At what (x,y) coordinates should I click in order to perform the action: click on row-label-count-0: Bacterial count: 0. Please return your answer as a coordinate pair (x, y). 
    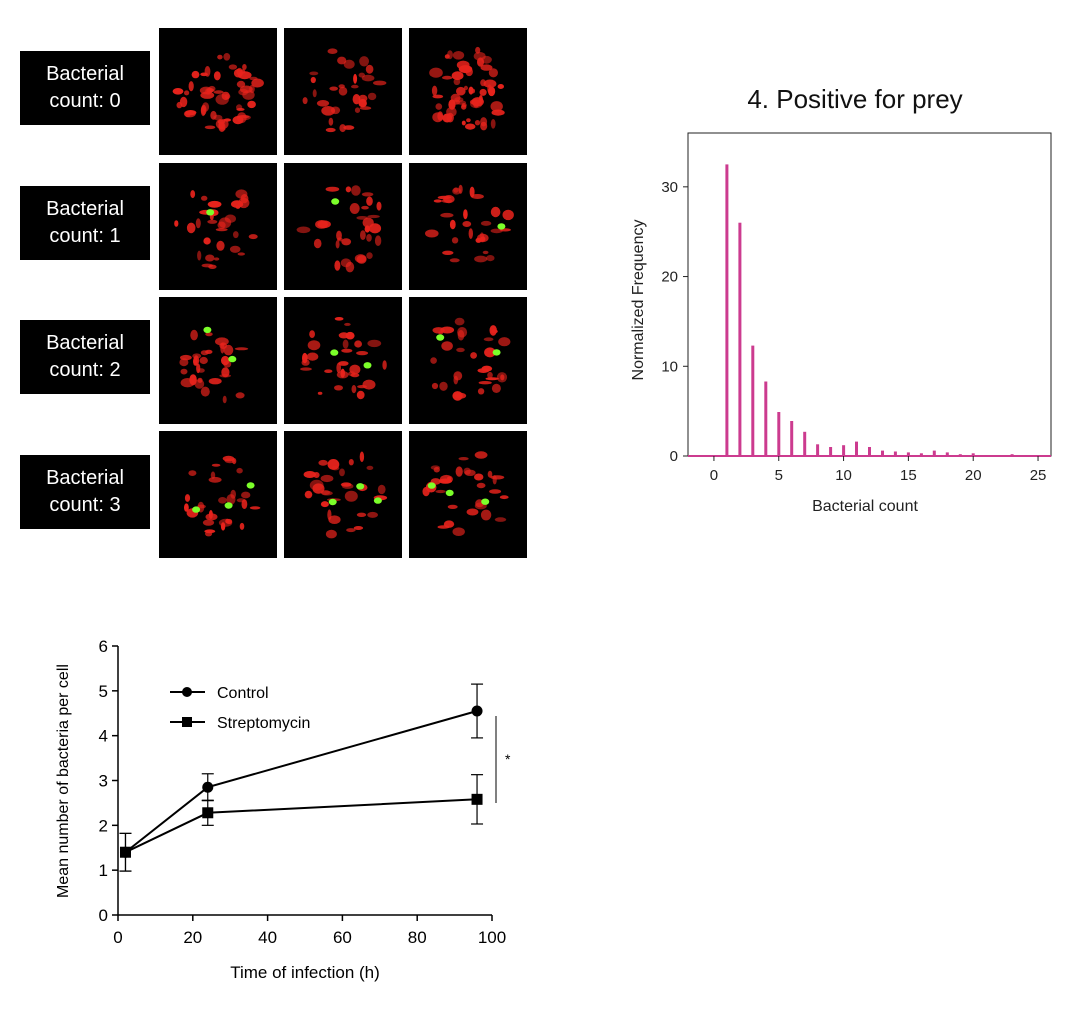
    Looking at the image, I should click on (85, 88).